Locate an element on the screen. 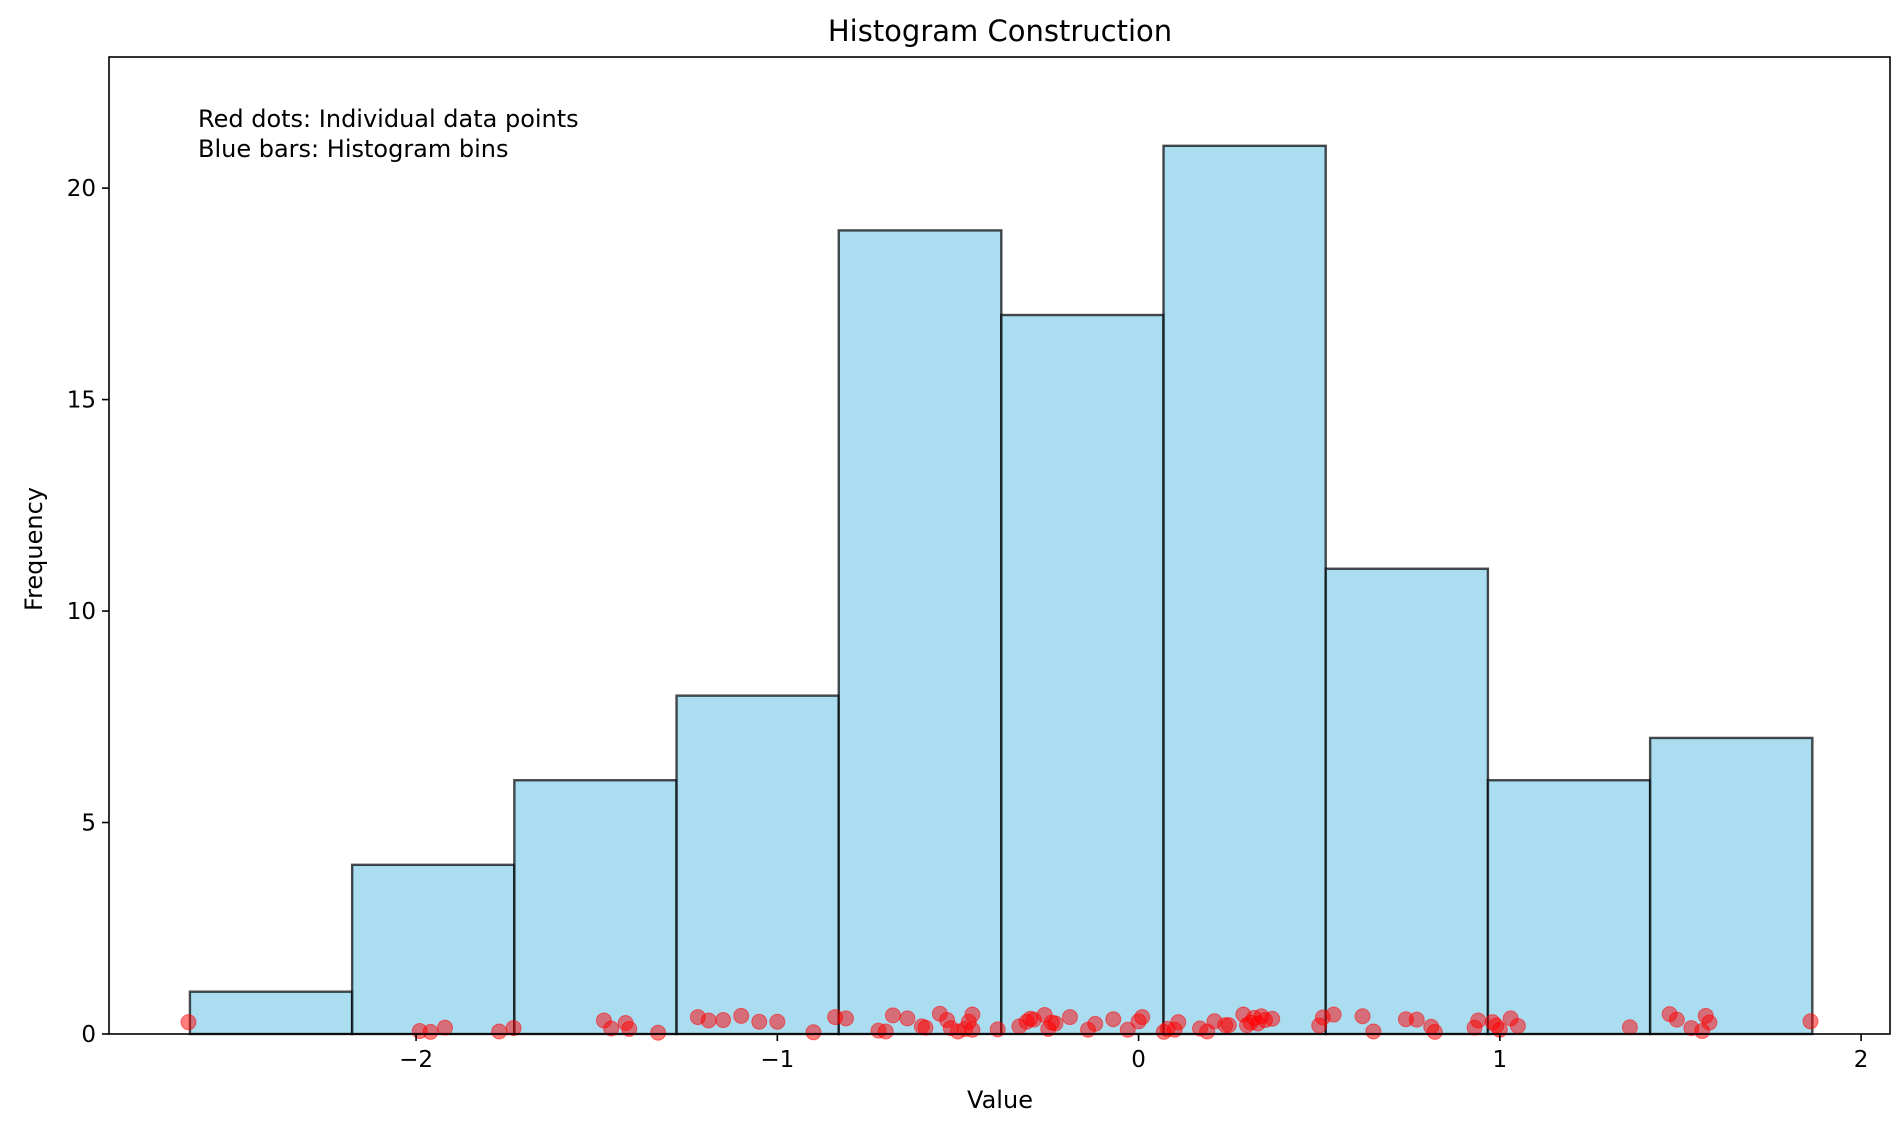 The image size is (1900, 1132). x-axis-label: Value is located at coordinates (1000, 1100).